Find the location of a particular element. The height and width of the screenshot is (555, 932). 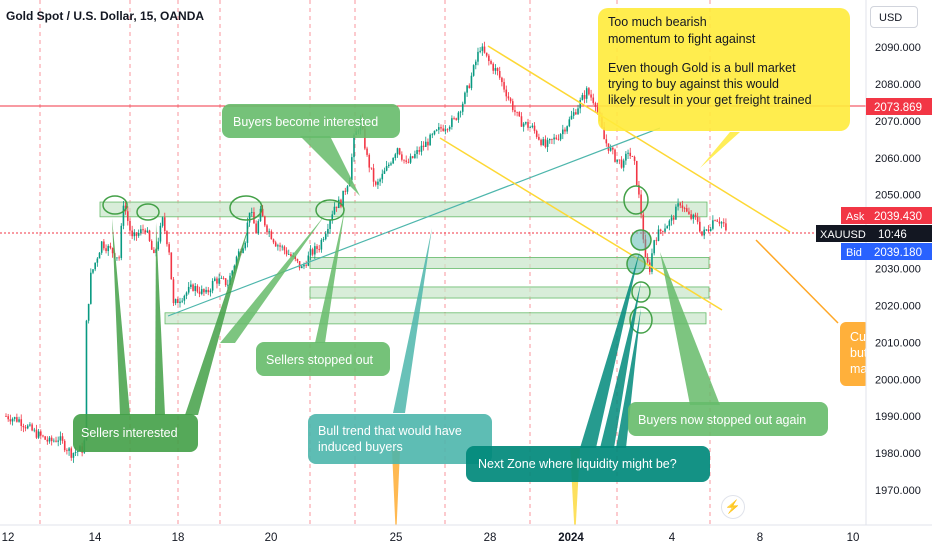

liquidity-zone is located at coordinates (403, 209).